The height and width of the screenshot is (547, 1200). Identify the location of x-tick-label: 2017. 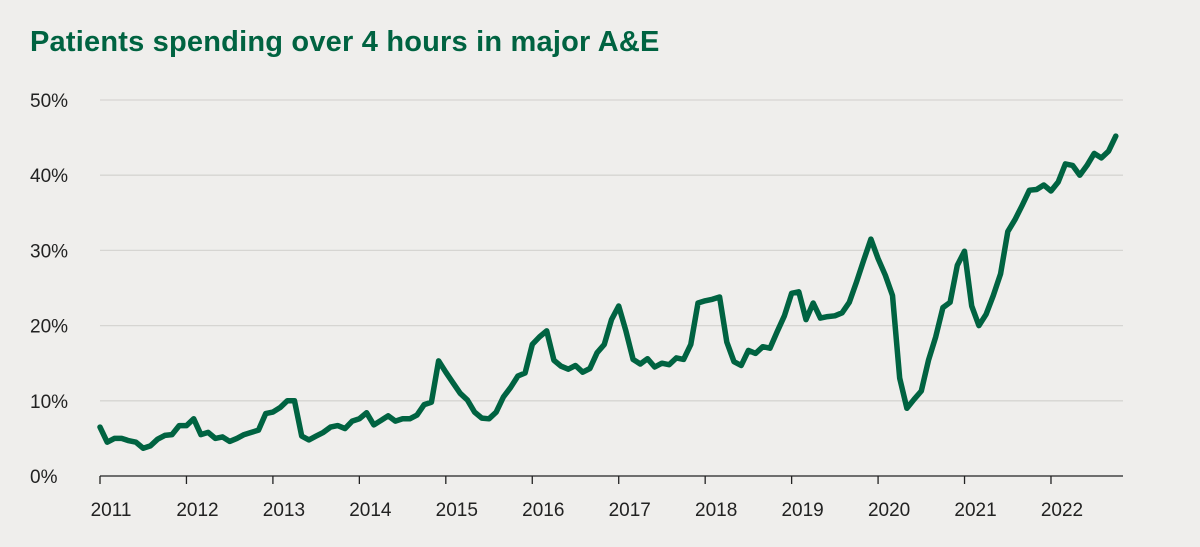
(630, 510).